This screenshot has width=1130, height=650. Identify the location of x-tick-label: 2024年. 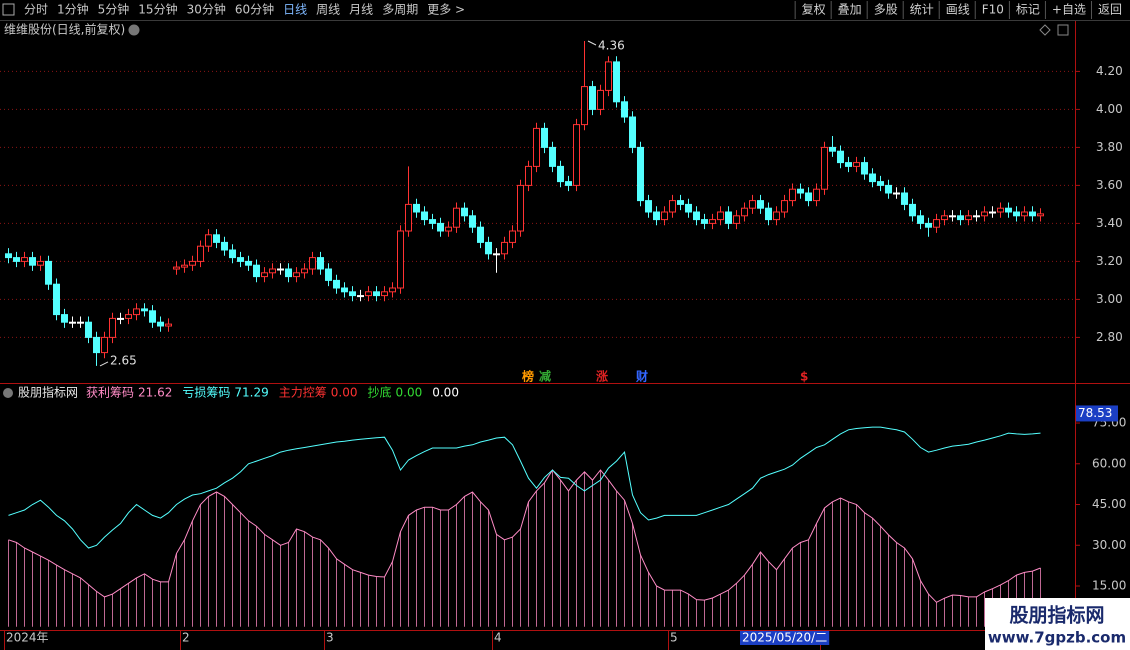
(27, 638).